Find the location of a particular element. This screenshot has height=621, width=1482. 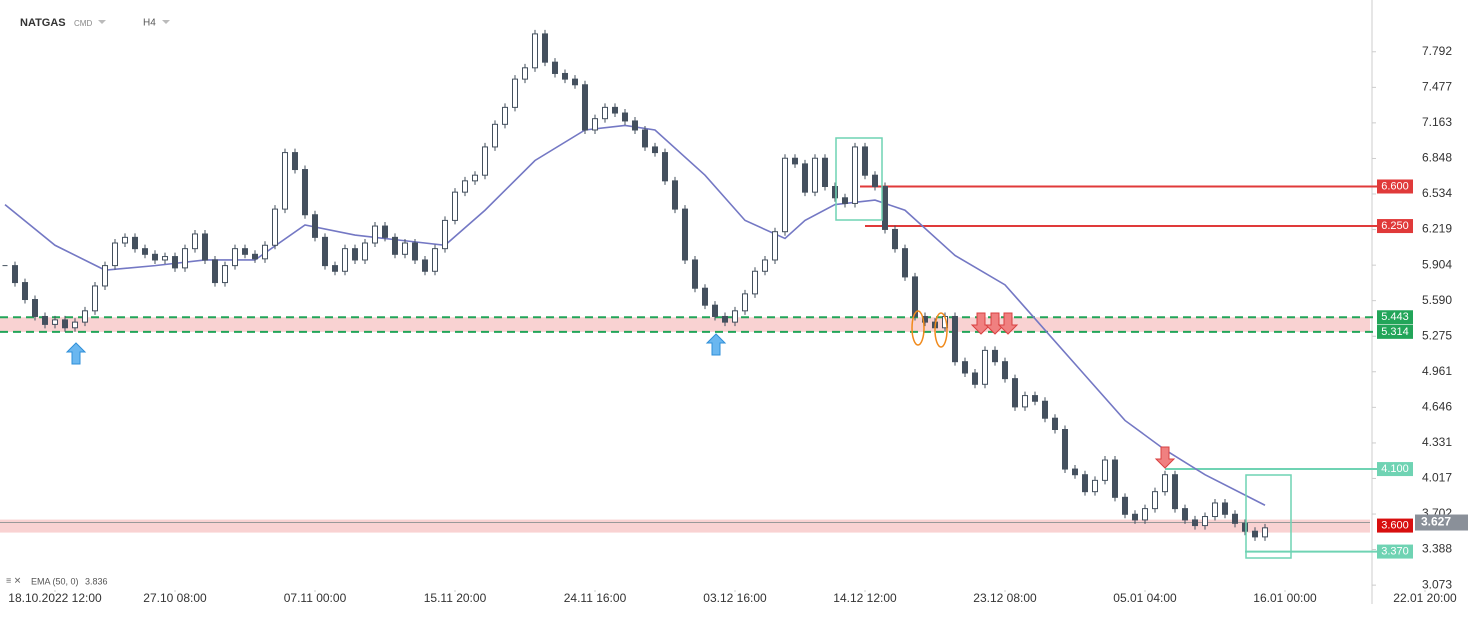

y-tick-label: 7.792 is located at coordinates (1437, 51).